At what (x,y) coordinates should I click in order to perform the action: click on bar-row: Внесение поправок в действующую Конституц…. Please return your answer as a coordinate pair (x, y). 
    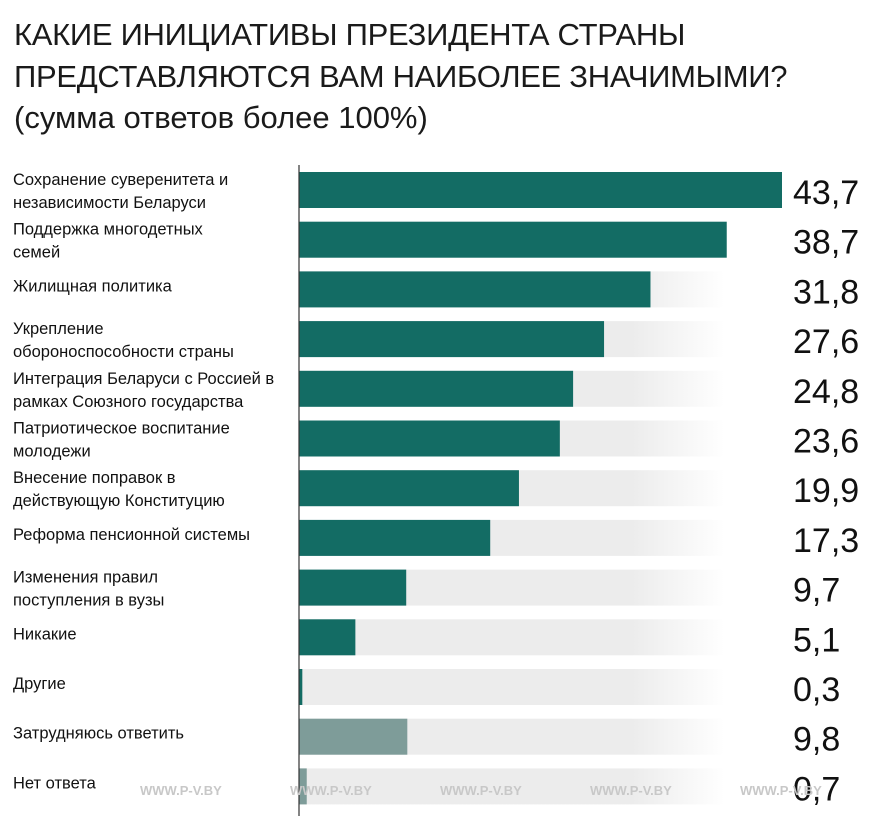
    Looking at the image, I should click on (436, 489).